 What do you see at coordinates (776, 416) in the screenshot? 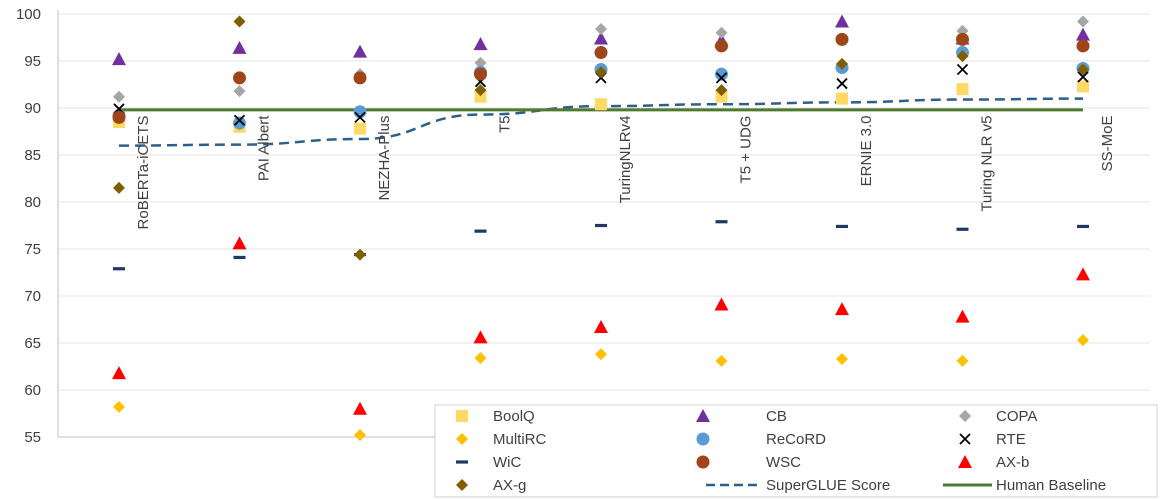
I see `legend-label-cb: CB` at bounding box center [776, 416].